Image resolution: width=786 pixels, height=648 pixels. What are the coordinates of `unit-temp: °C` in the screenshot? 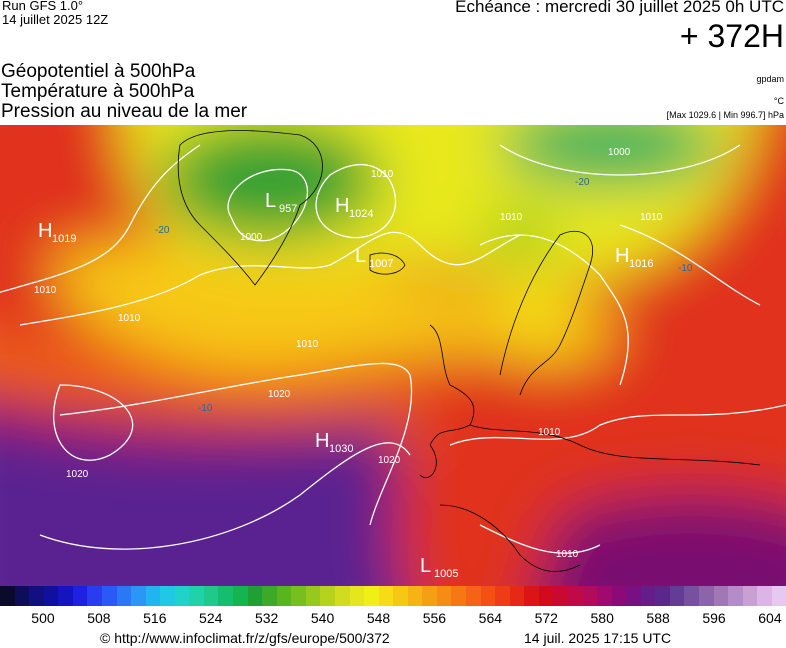 It's located at (778, 101).